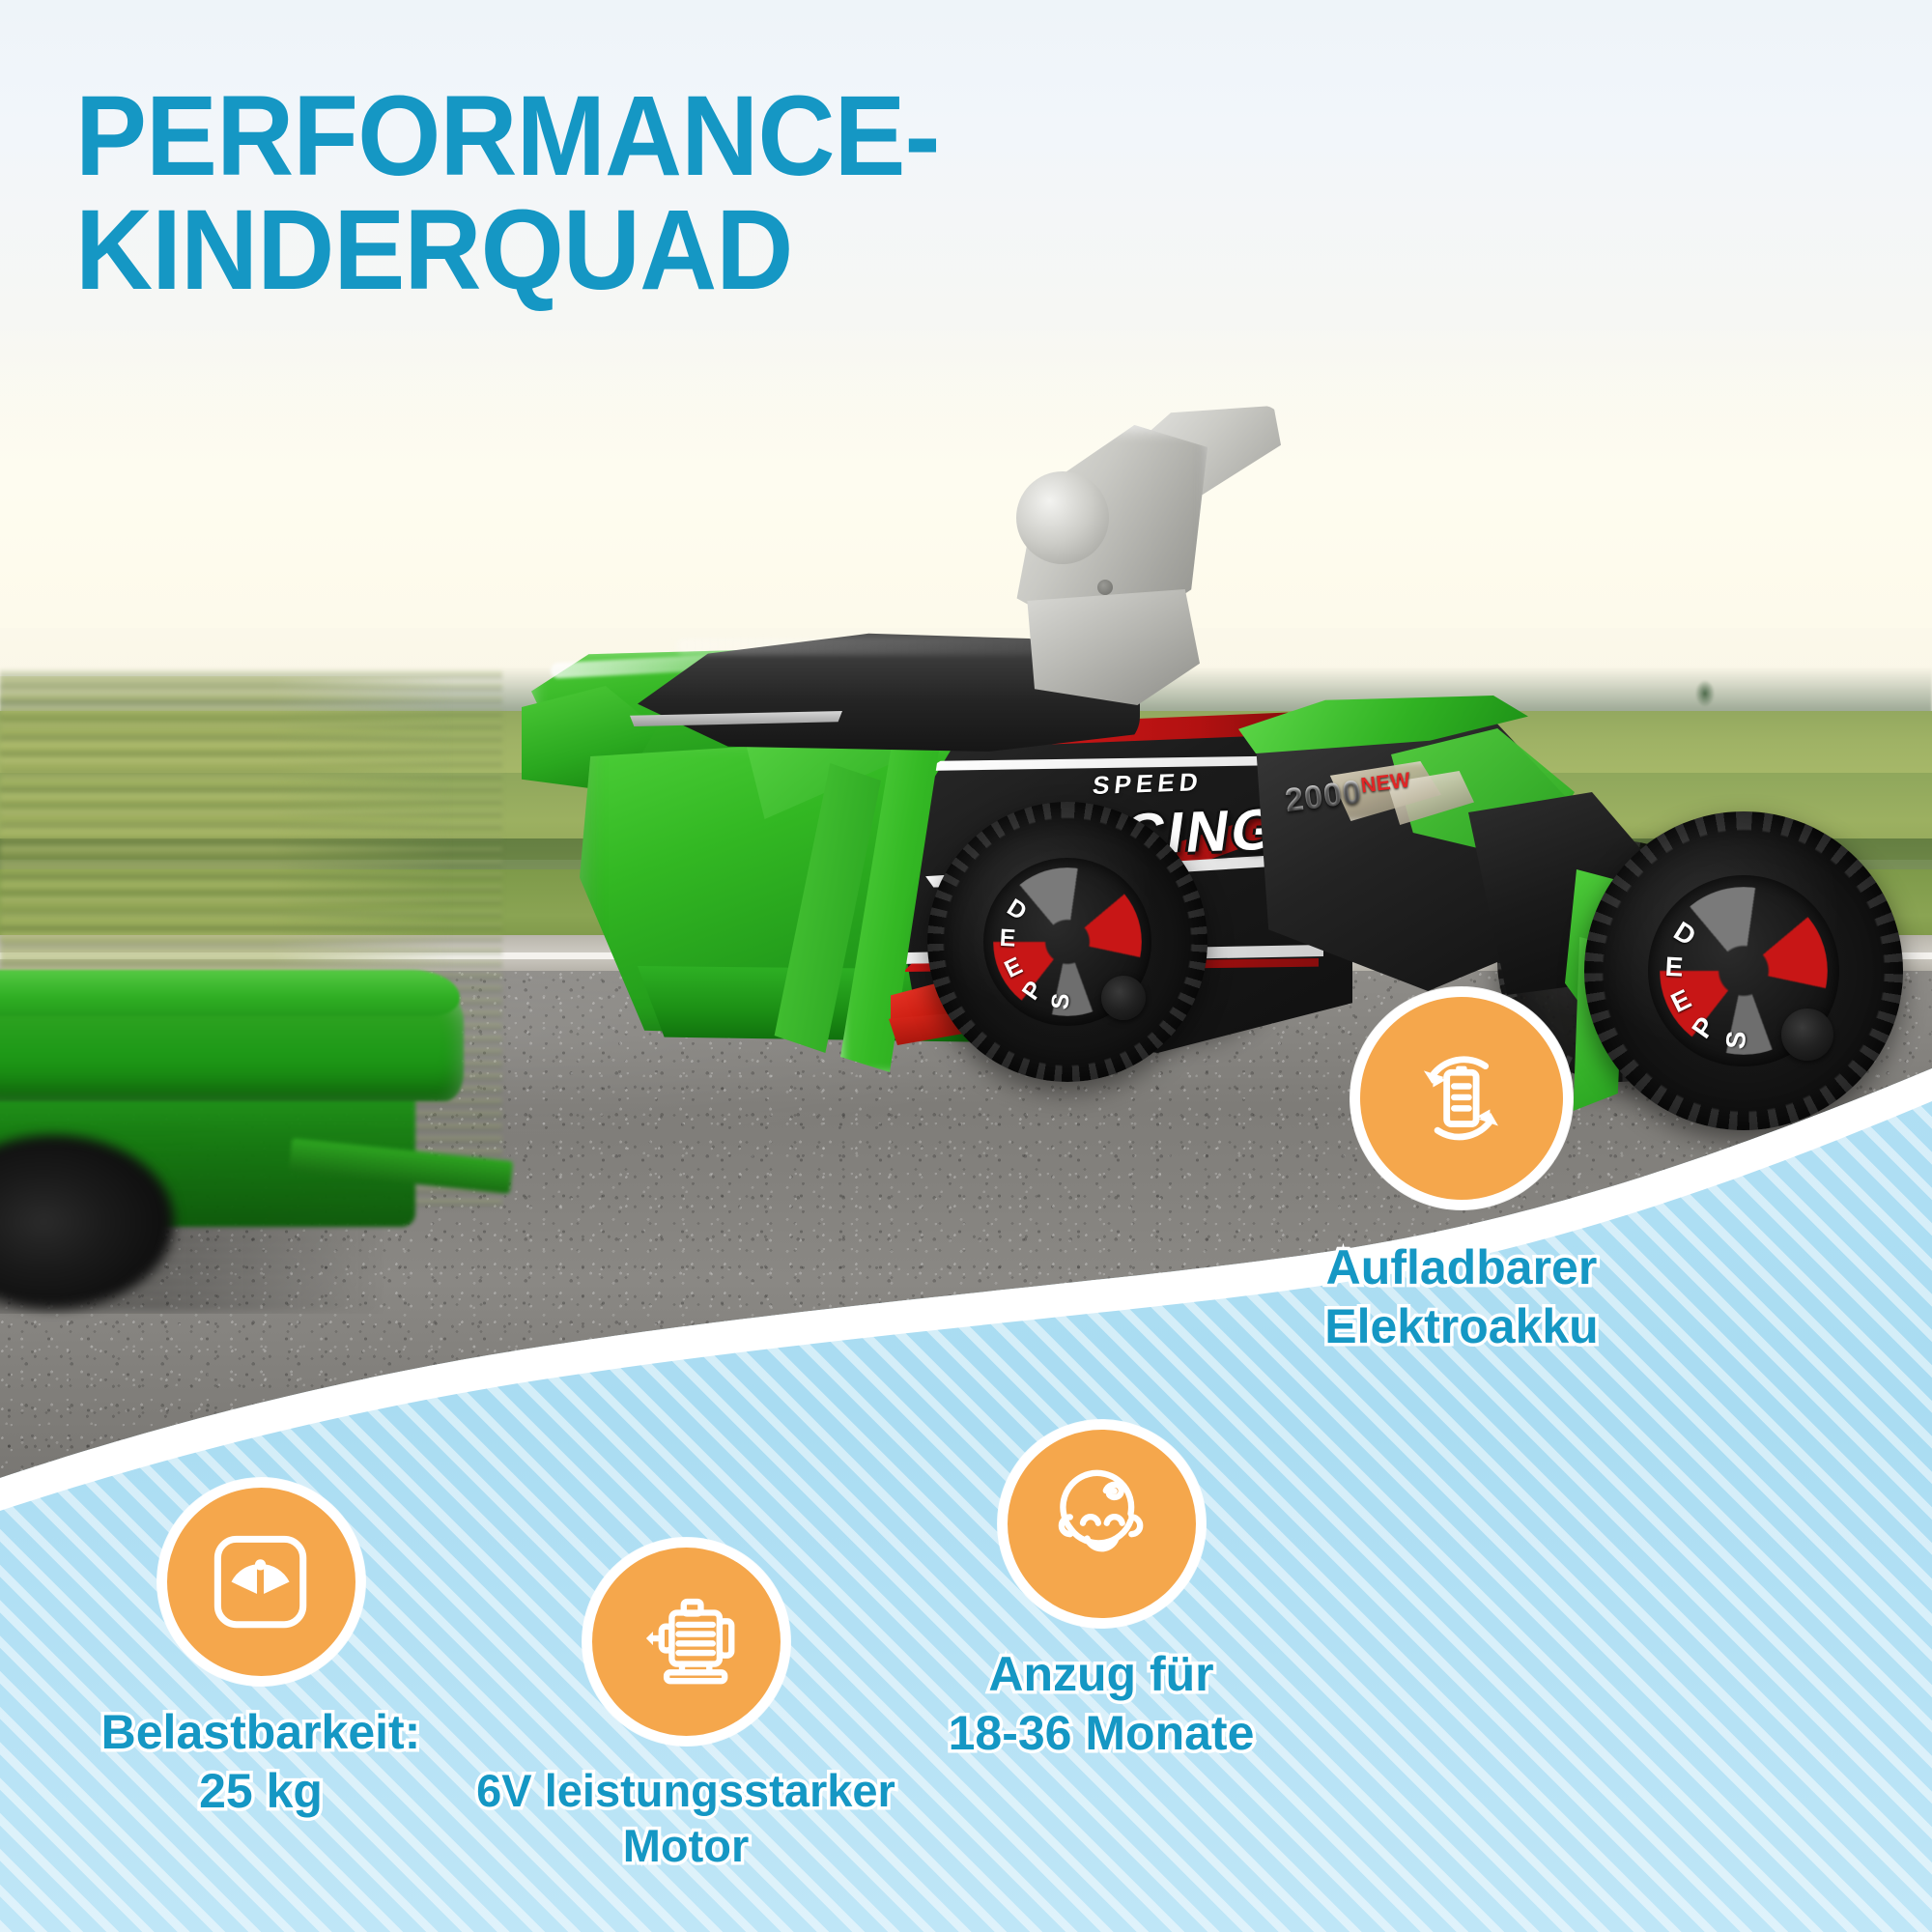 Image resolution: width=1932 pixels, height=1932 pixels. What do you see at coordinates (1113, 647) in the screenshot?
I see `steering-column-base` at bounding box center [1113, 647].